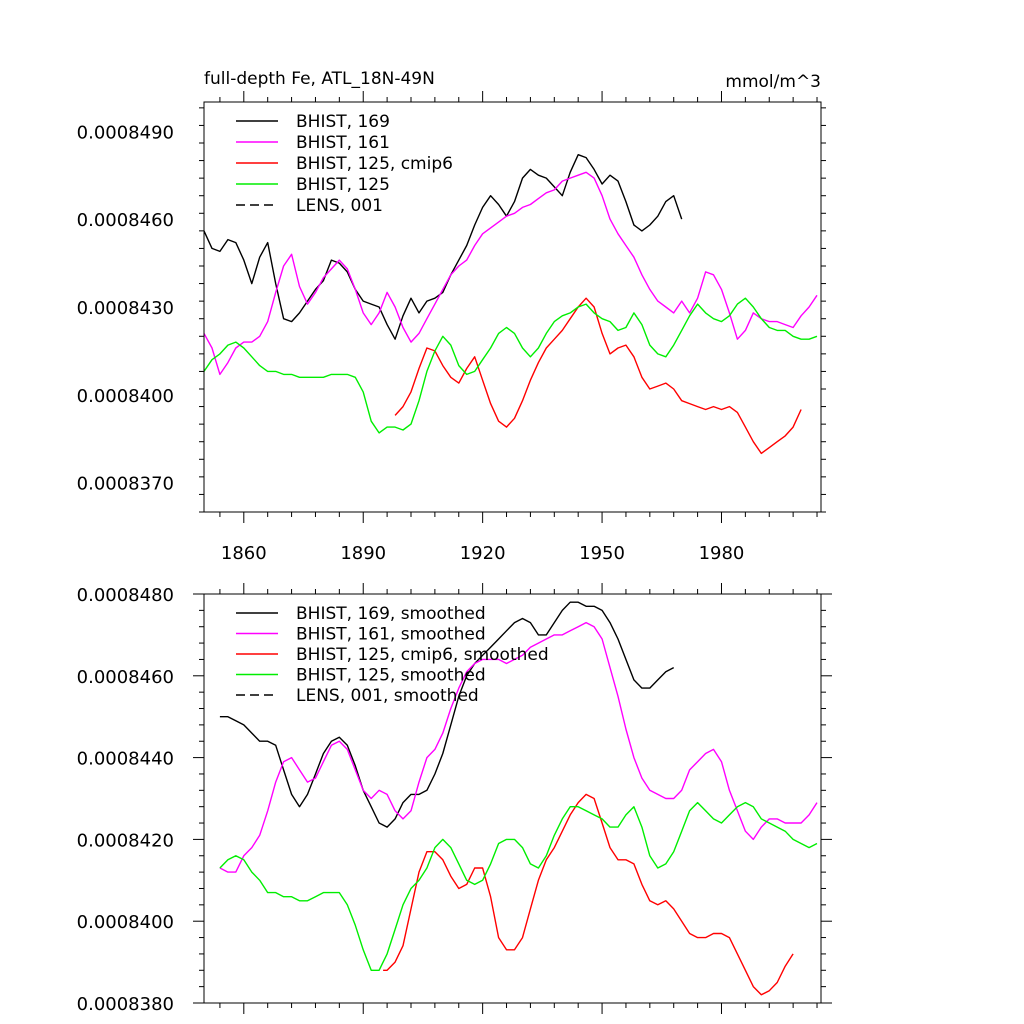  Describe the element at coordinates (391, 635) in the screenshot. I see `legend-label-bhist-161-smoothed: BHIST, 161, smoothed` at that location.